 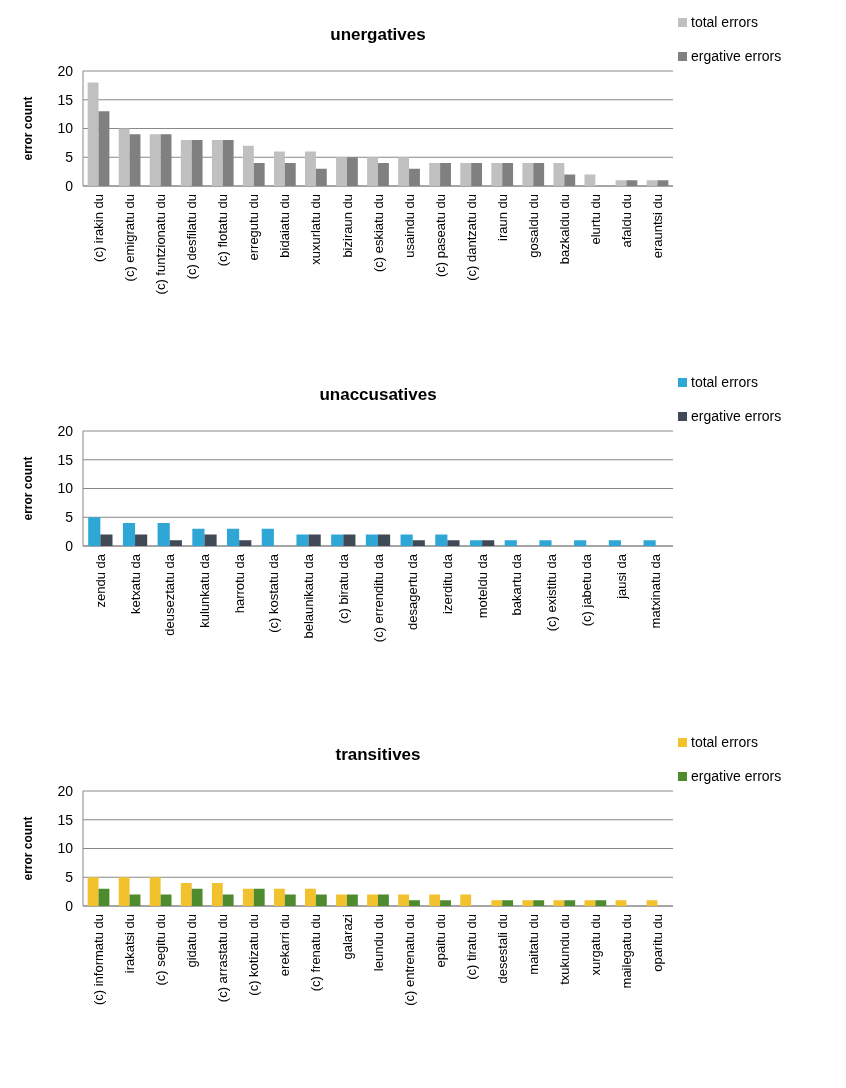 What do you see at coordinates (65, 459) in the screenshot?
I see `y-tick-label: 15` at bounding box center [65, 459].